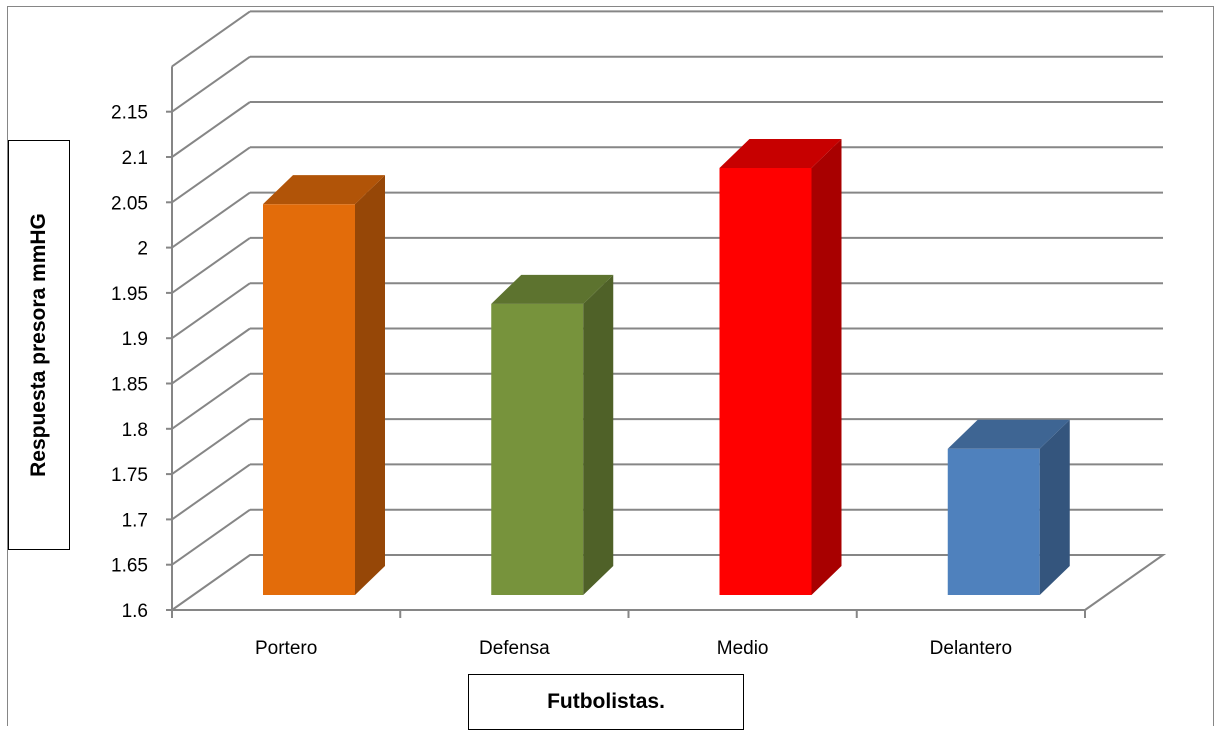 This screenshot has height=730, width=1217. I want to click on x-tick-label: Defensa, so click(514, 648).